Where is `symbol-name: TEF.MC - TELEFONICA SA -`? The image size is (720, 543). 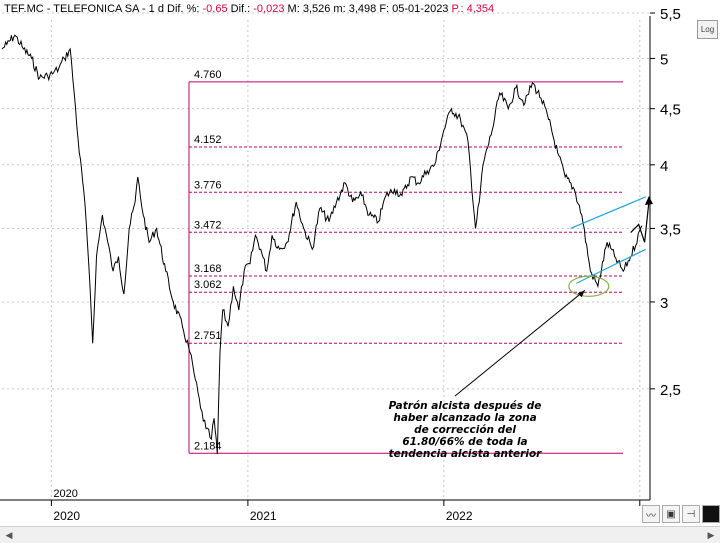 symbol-name: TEF.MC - TELEFONICA SA - is located at coordinates (75, 9).